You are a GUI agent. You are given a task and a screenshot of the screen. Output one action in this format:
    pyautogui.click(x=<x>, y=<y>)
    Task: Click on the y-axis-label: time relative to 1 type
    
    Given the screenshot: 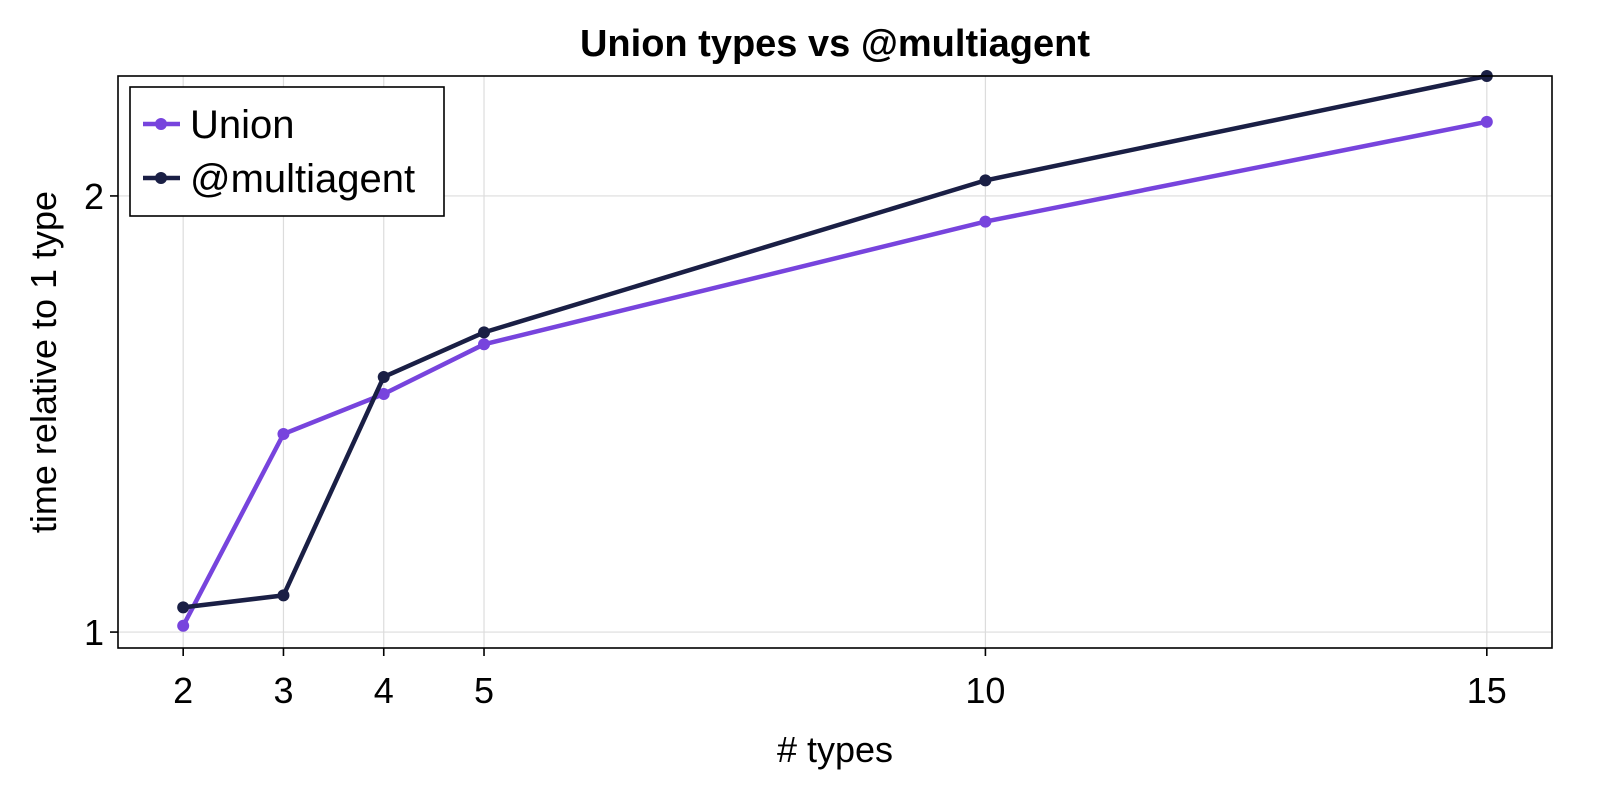 What is the action you would take?
    pyautogui.click(x=43, y=362)
    